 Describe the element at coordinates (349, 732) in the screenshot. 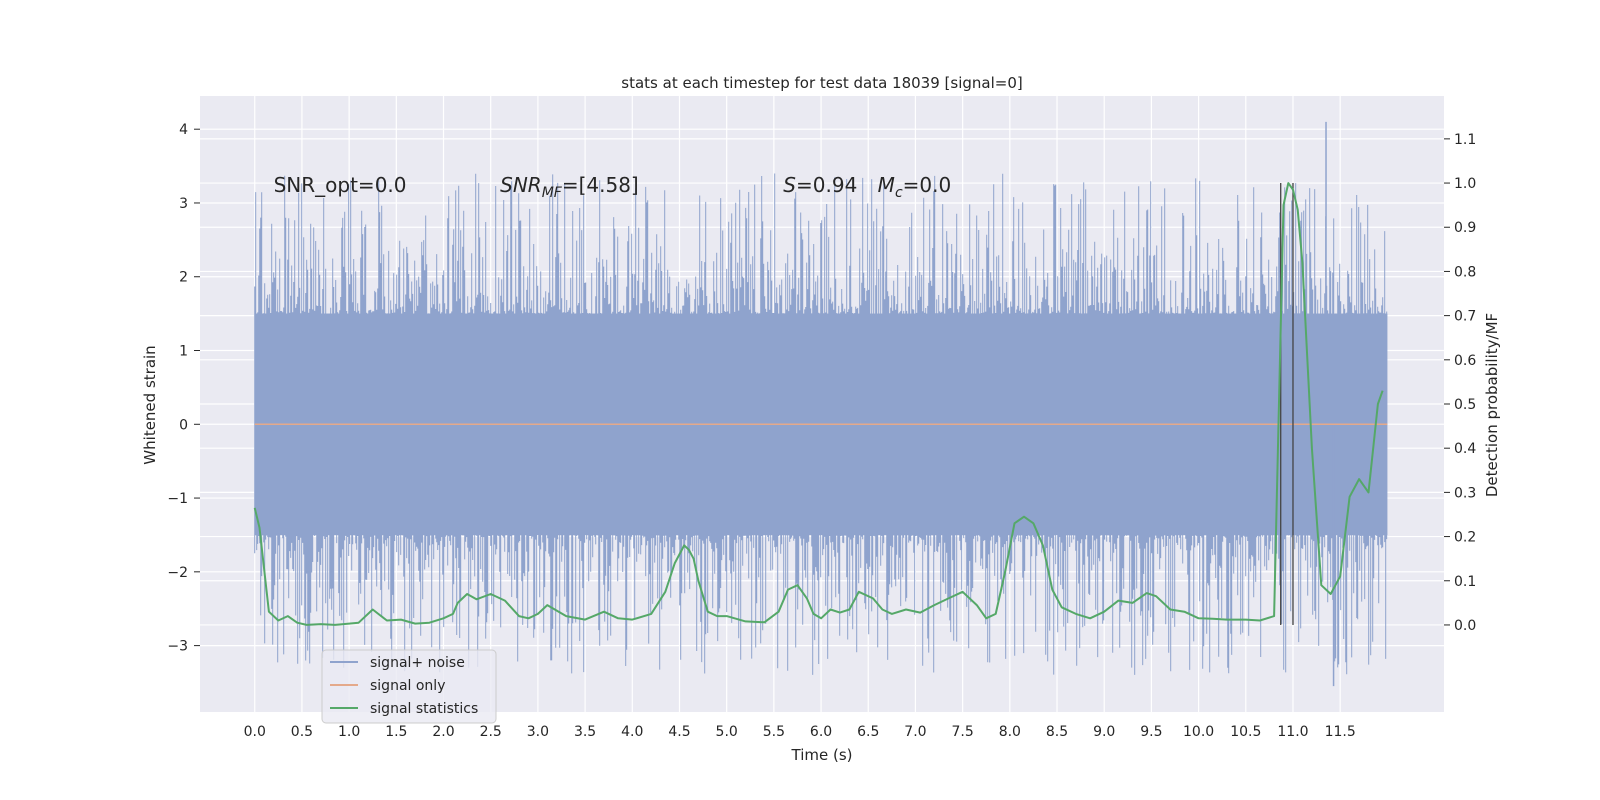

I see `x-tick-label: 1.0` at that location.